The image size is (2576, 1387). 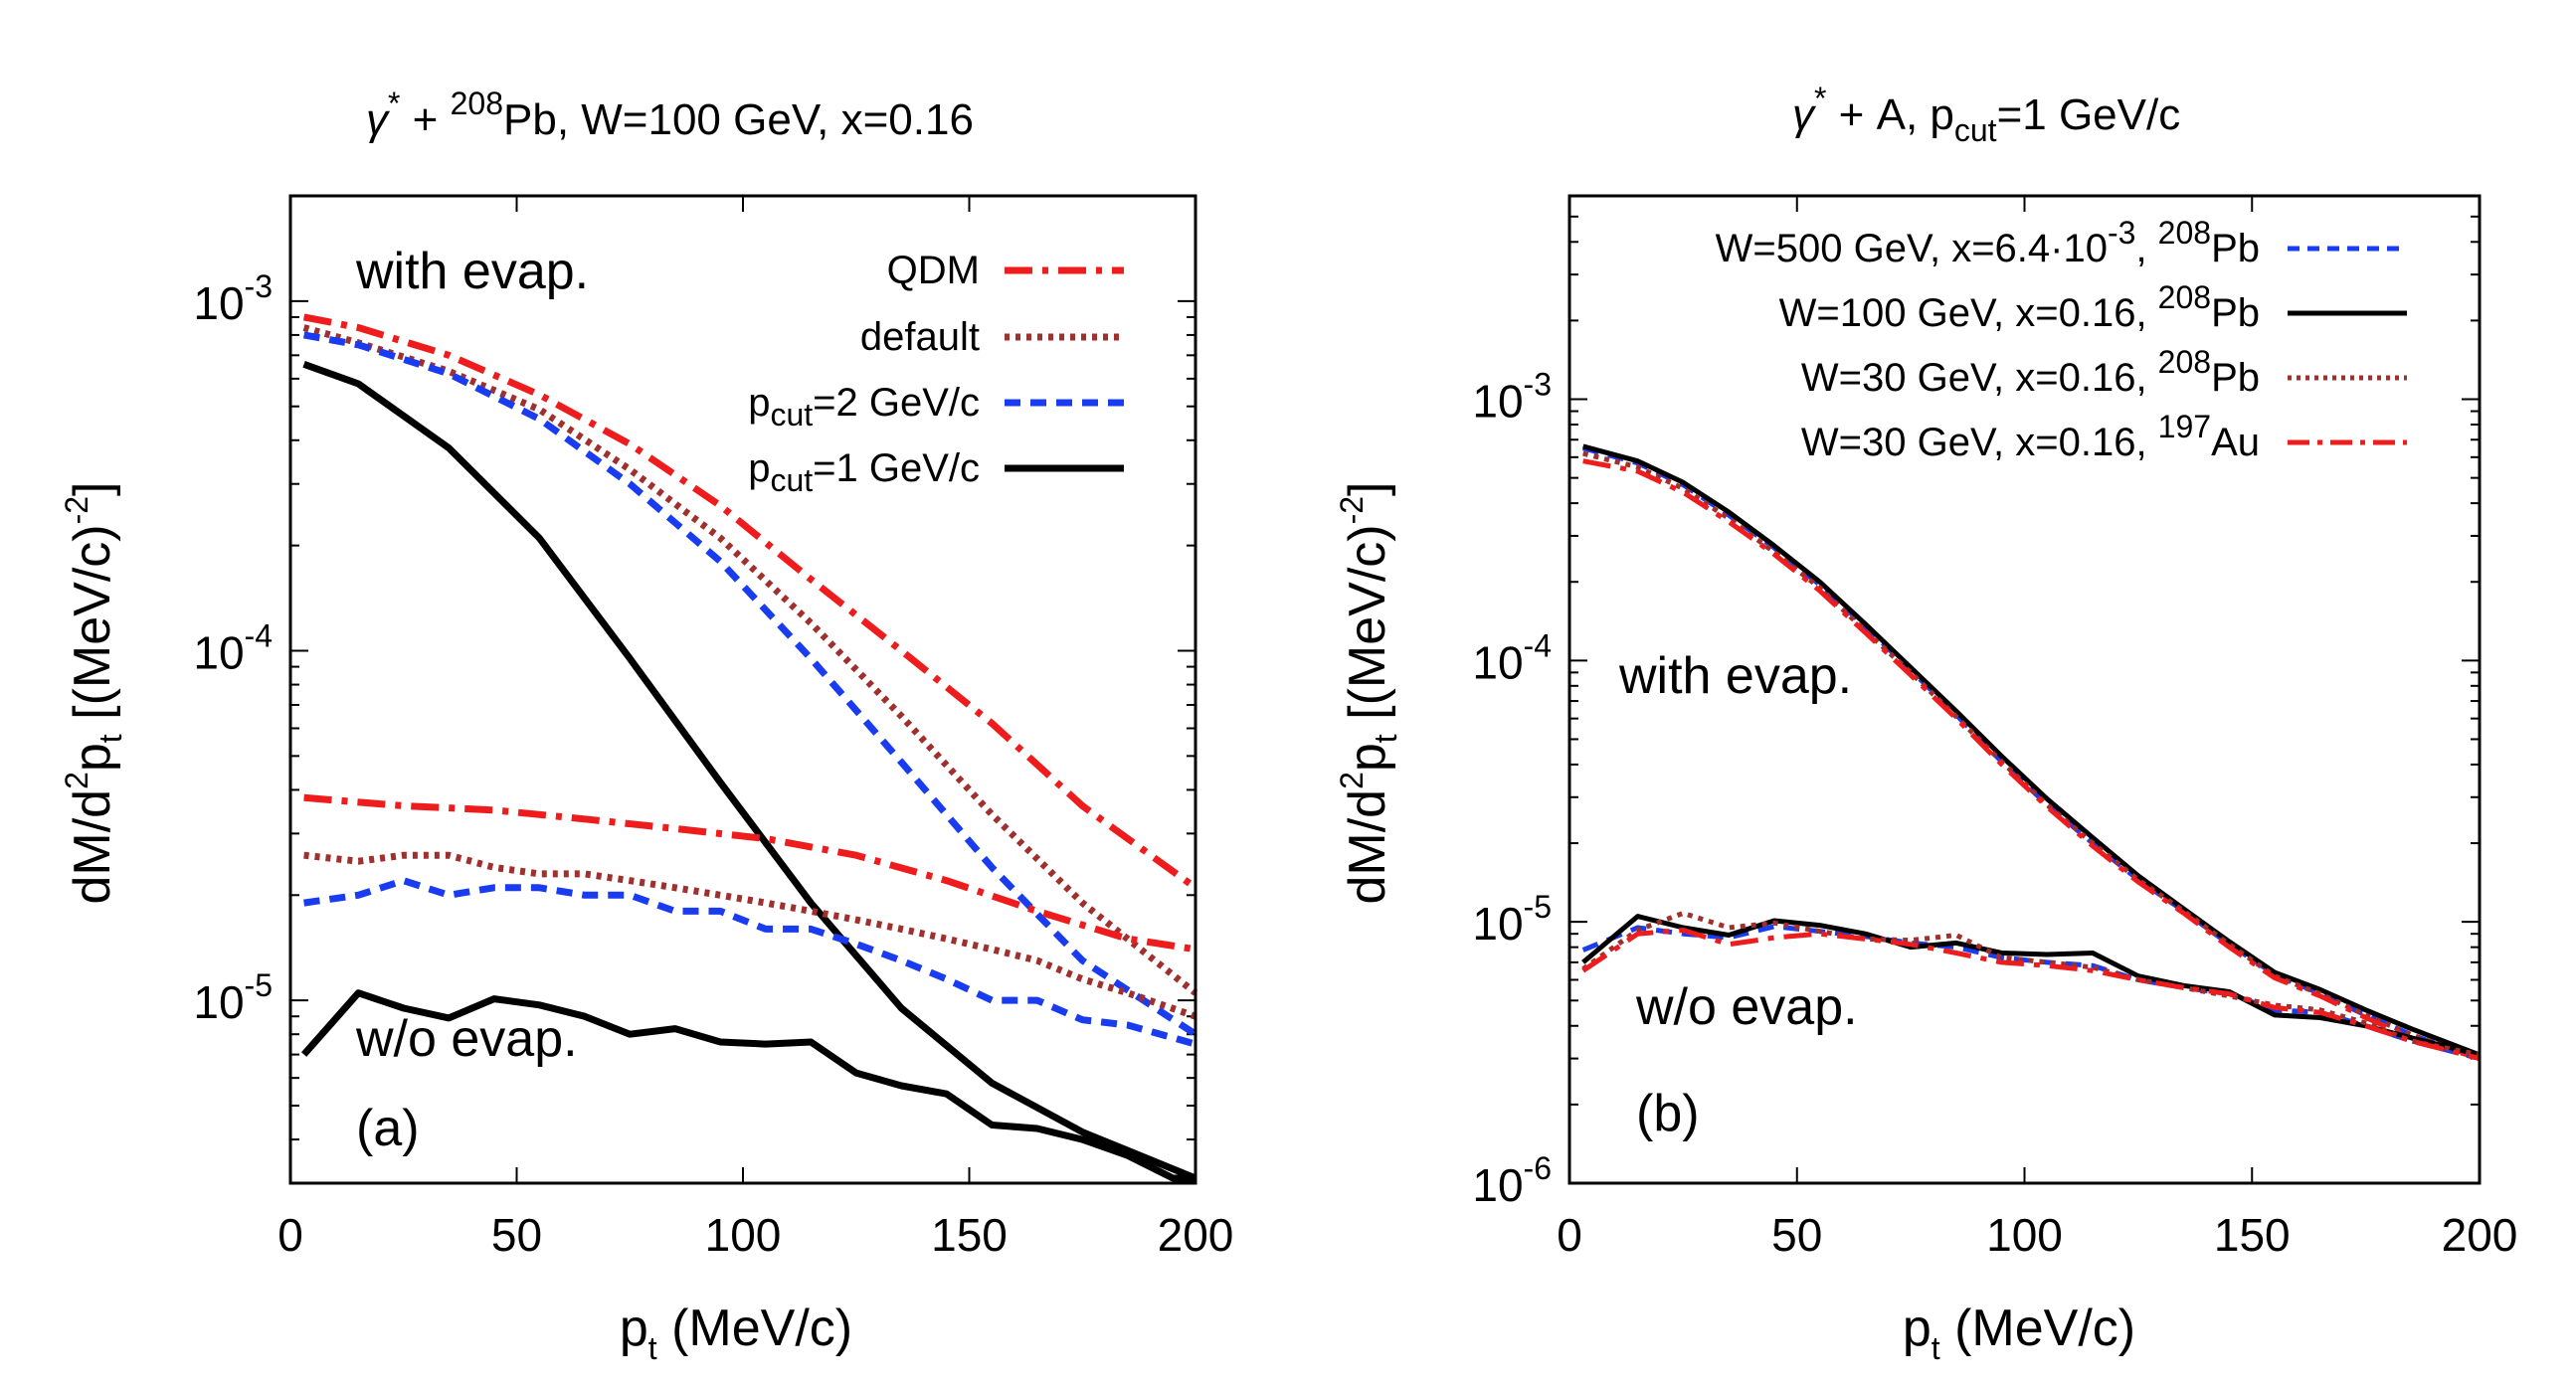 I want to click on legend-b-label-0: W=500 GeV, x=6.4·10-3, 208Pb, so click(x=1988, y=242).